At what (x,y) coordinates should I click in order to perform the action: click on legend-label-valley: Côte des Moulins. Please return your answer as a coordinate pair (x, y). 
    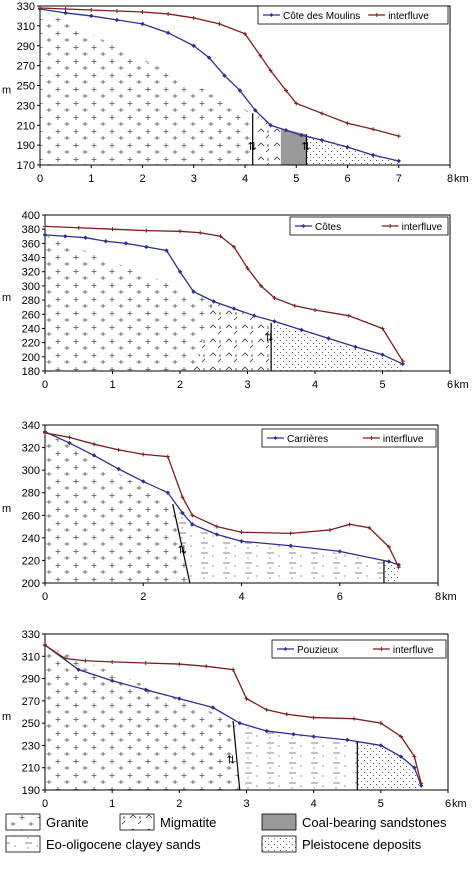
    Looking at the image, I should click on (321, 16).